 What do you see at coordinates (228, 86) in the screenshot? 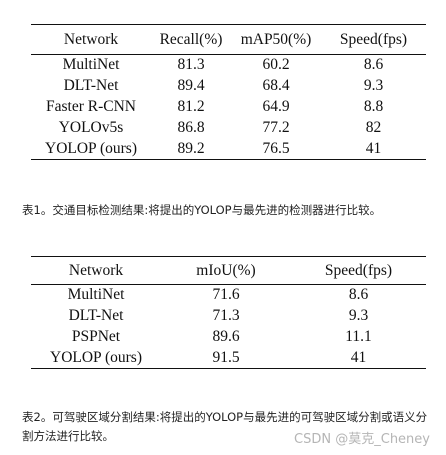
I see `table-row: DLT-Net 89.4 68.4 9.3` at bounding box center [228, 86].